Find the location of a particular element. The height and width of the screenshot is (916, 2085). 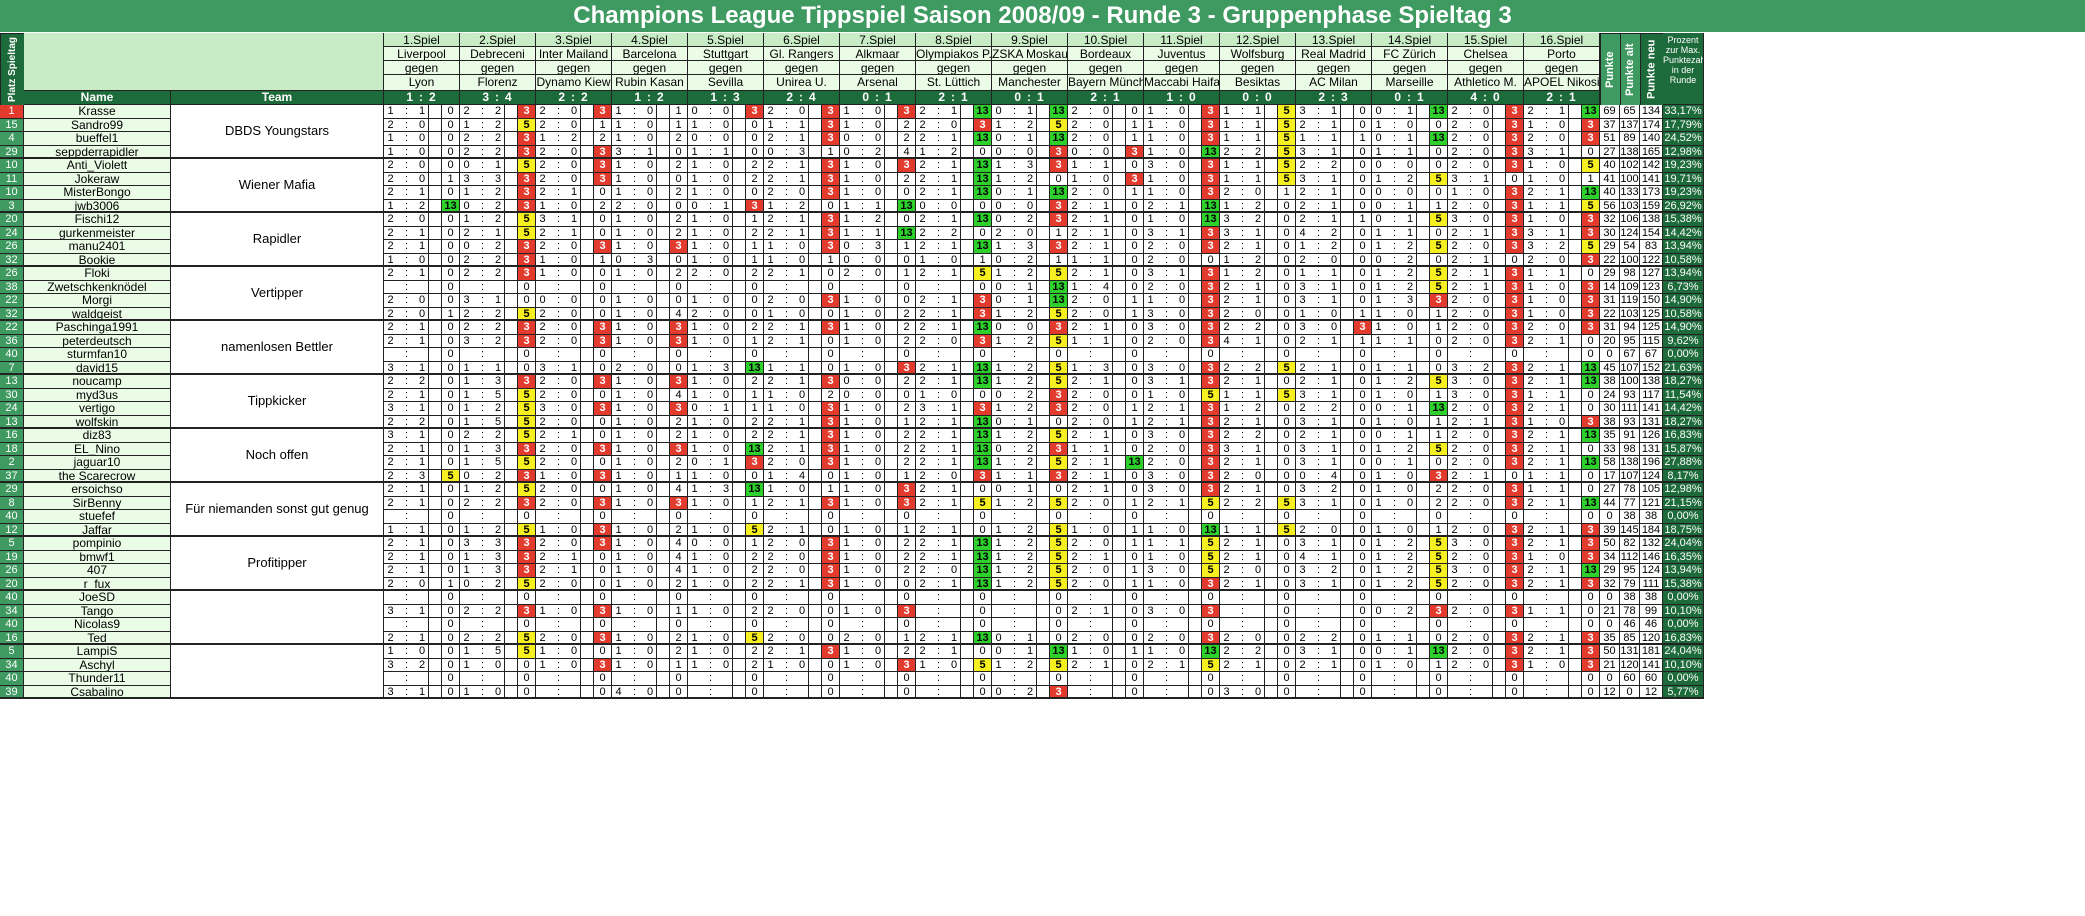

game-label-6: 6.Spiel is located at coordinates (802, 40).